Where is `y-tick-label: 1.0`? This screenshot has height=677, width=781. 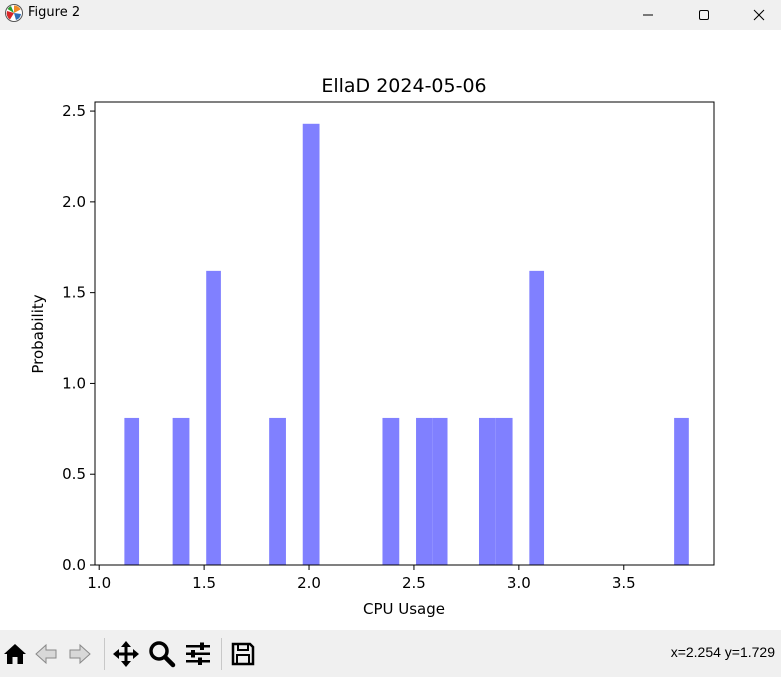
y-tick-label: 1.0 is located at coordinates (74, 383).